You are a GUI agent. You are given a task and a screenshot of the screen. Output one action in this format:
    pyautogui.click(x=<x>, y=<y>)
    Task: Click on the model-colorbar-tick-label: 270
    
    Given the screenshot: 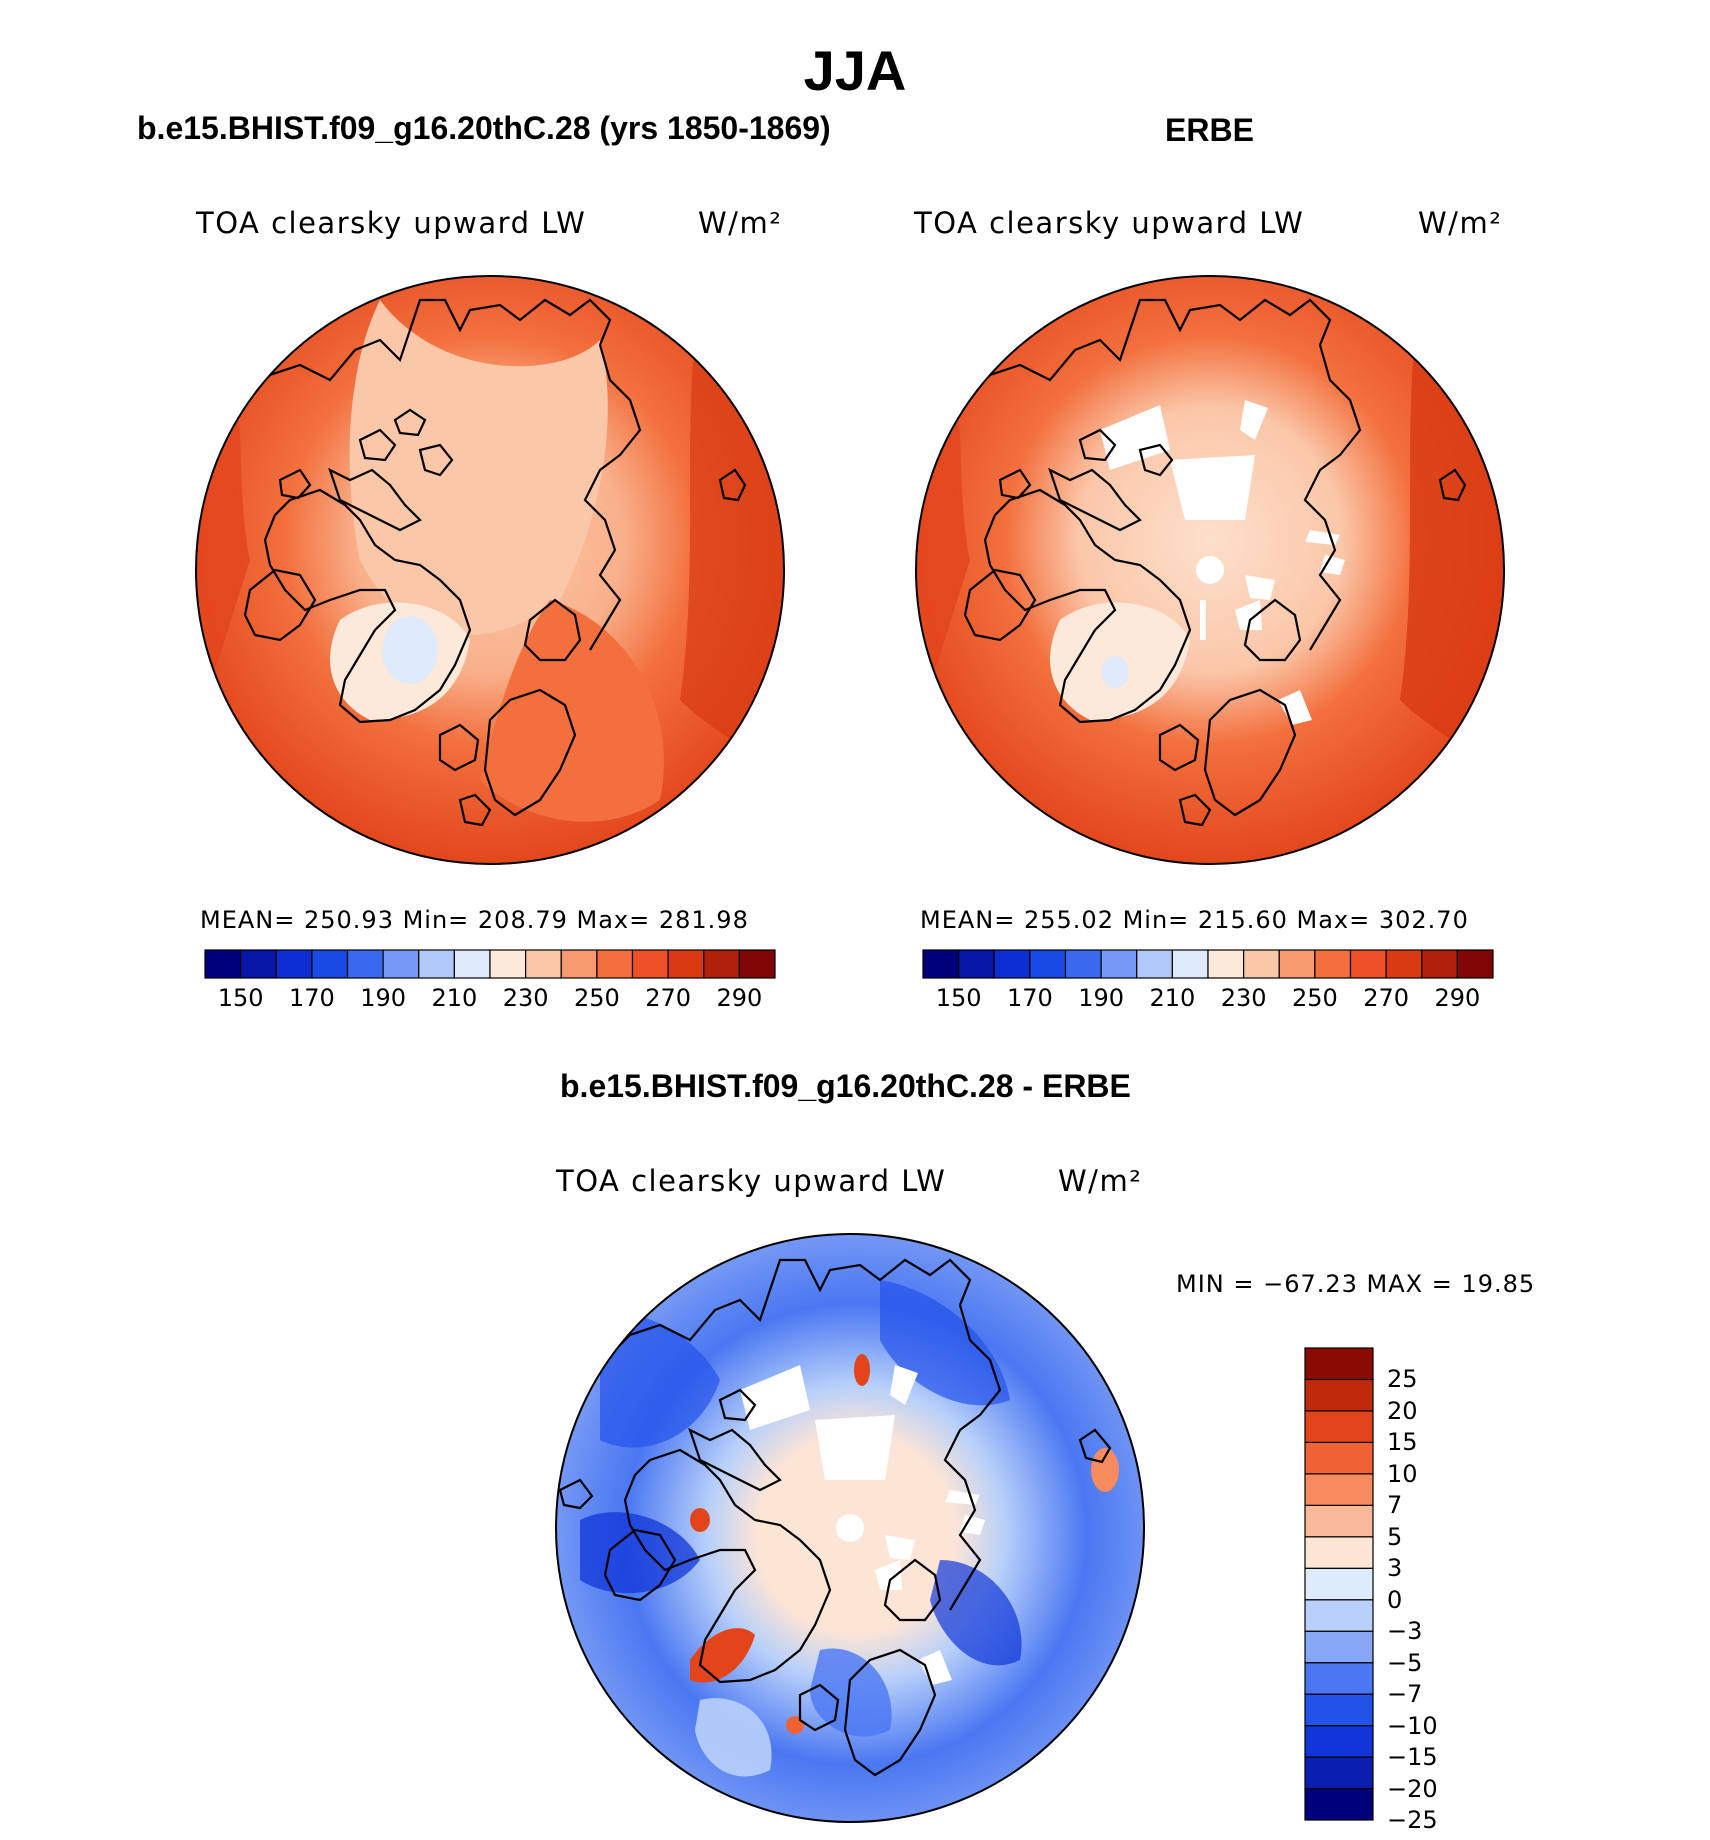 What is the action you would take?
    pyautogui.click(x=668, y=998)
    